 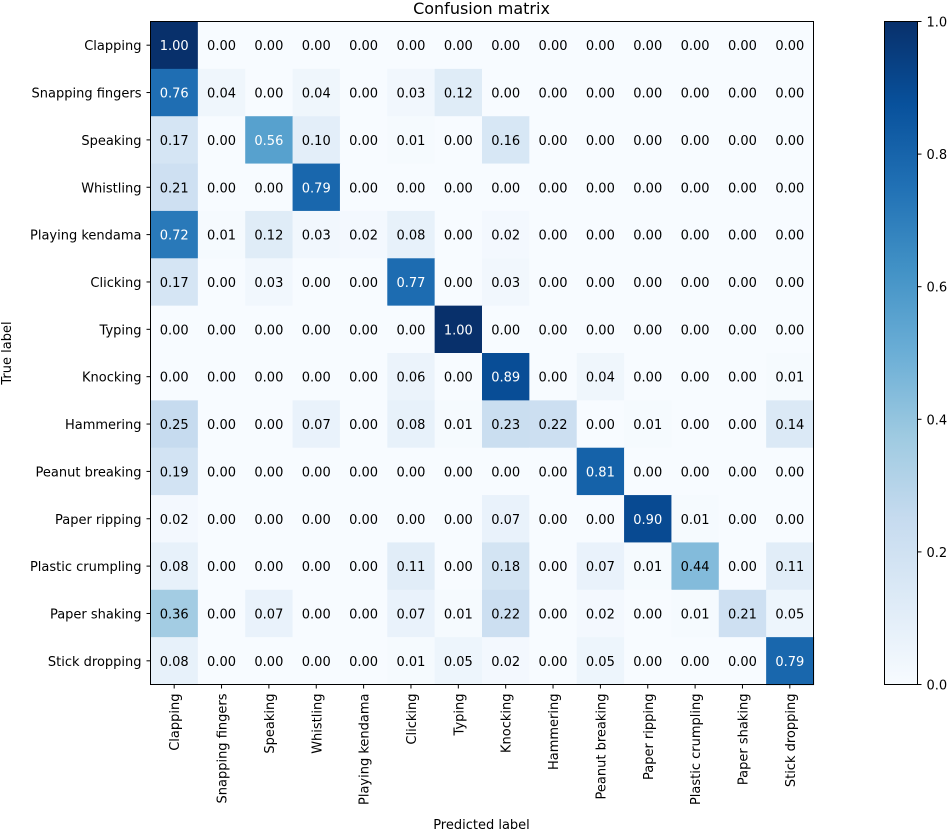 What do you see at coordinates (268, 614) in the screenshot?
I see `cell-value-label: 0.07` at bounding box center [268, 614].